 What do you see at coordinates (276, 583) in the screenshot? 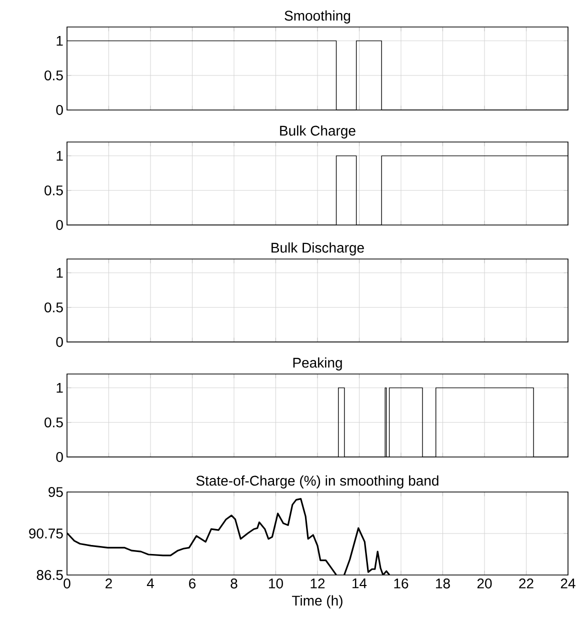
I see `x-tick-label: 10` at bounding box center [276, 583].